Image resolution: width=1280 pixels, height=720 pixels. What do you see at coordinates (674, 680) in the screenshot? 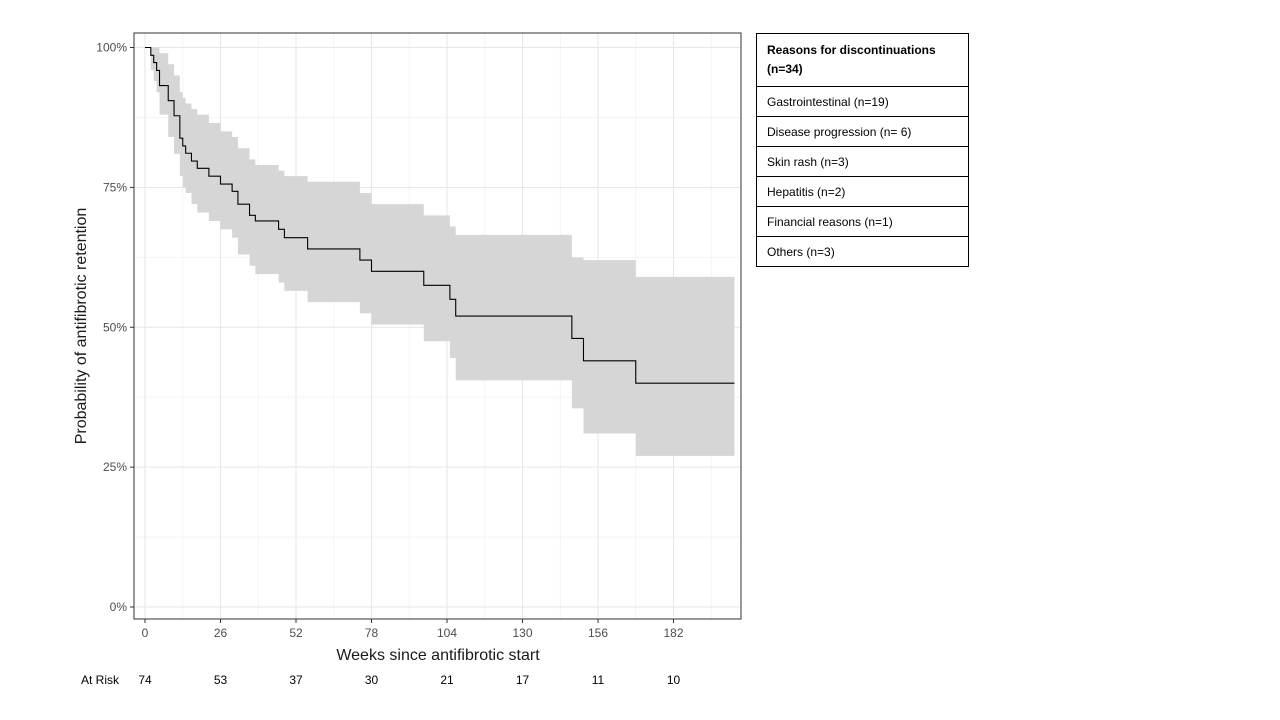
I see `at-risk-value: 10` at bounding box center [674, 680].